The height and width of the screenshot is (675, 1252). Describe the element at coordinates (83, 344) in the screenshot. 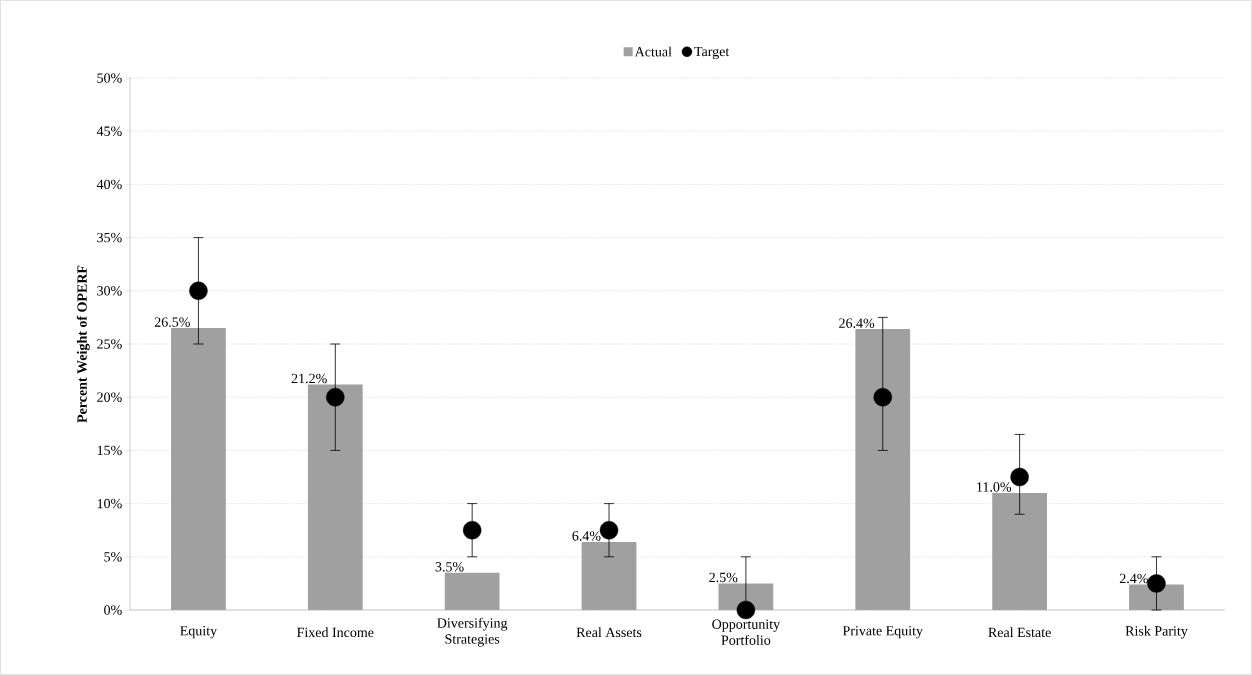

I see `y-axis-title: Percent Weight of OPERF` at that location.